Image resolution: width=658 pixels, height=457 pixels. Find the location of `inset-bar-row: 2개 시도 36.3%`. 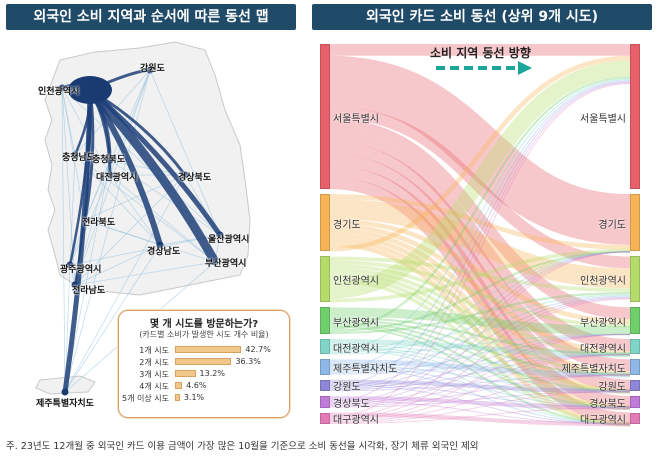

inset-bar-row: 2개 시도 36.3% is located at coordinates (204, 362).